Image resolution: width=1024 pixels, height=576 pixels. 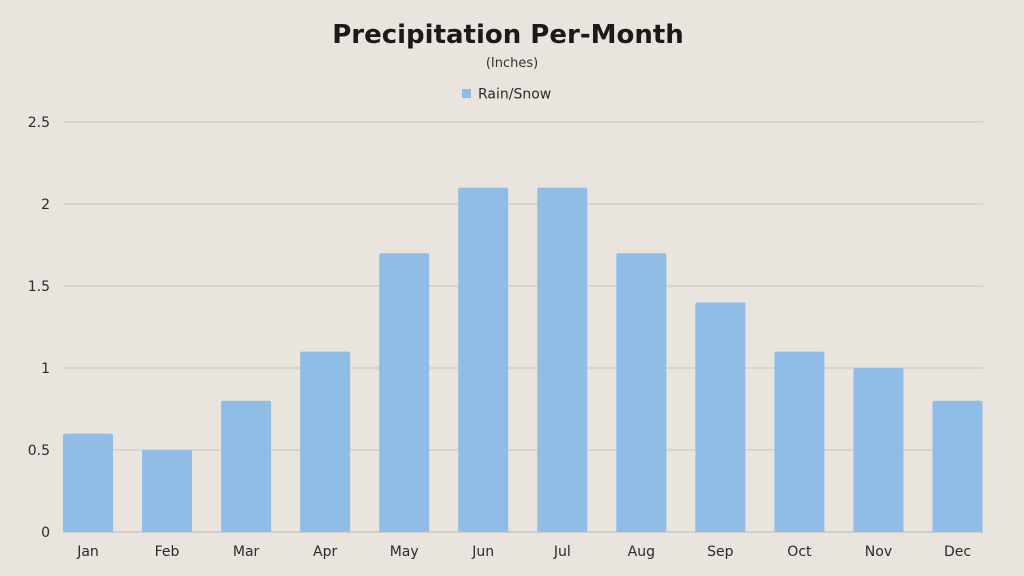 What do you see at coordinates (514, 95) in the screenshot?
I see `legend-label: Rain/Snow` at bounding box center [514, 95].